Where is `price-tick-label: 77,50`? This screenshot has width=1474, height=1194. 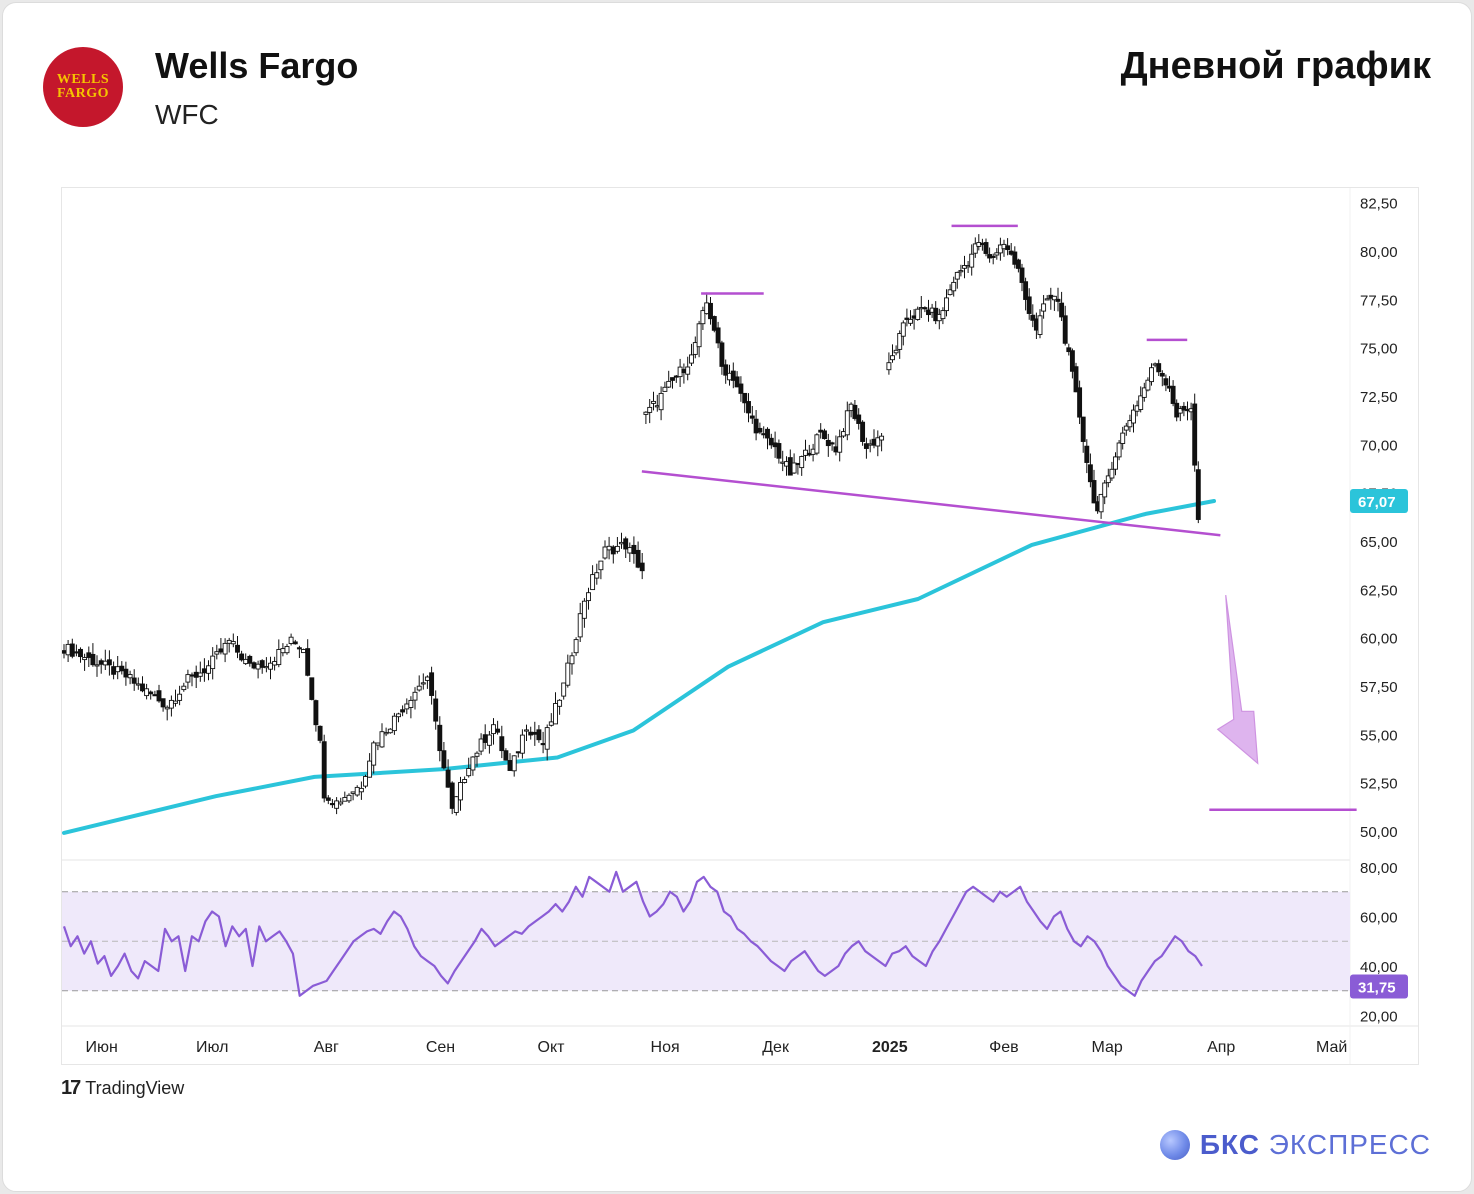
price-tick-label: 77,50 is located at coordinates (1379, 300).